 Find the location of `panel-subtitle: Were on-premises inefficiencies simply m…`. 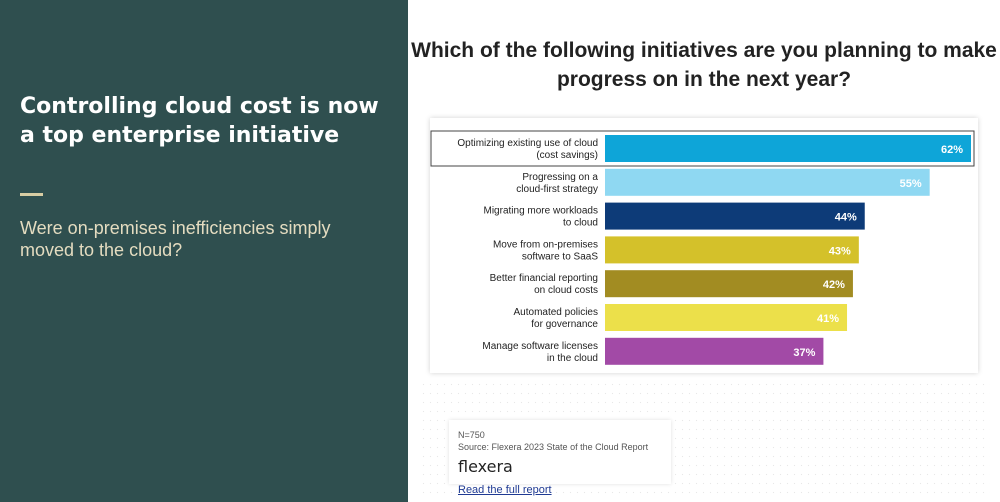

panel-subtitle: Were on-premises inefficiencies simply m… is located at coordinates (175, 239).